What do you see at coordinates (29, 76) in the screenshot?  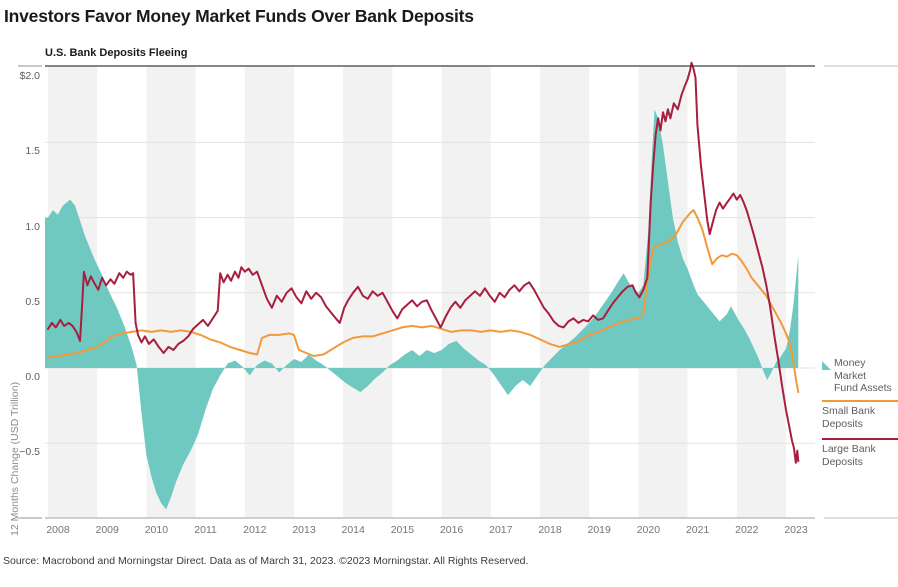 I see `y-tick-label: $2.0` at bounding box center [29, 76].